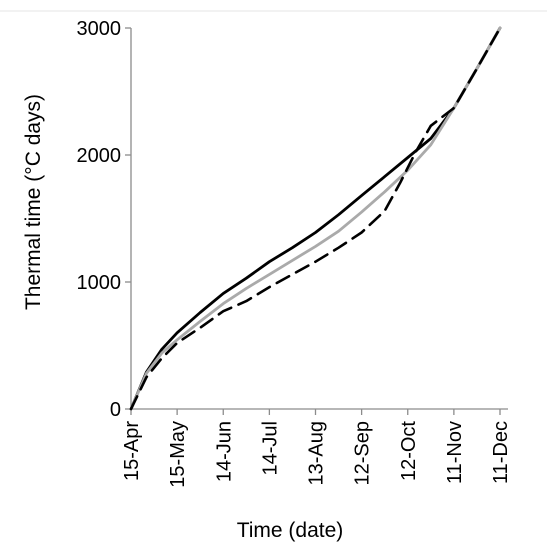 This screenshot has height=547, width=547. Describe the element at coordinates (409, 451) in the screenshot. I see `x-tick-label: 12-Oct` at that location.